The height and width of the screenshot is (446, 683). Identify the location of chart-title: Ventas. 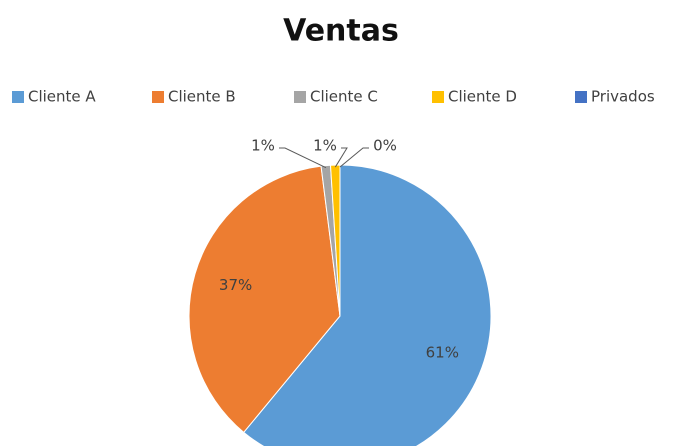
(341, 31).